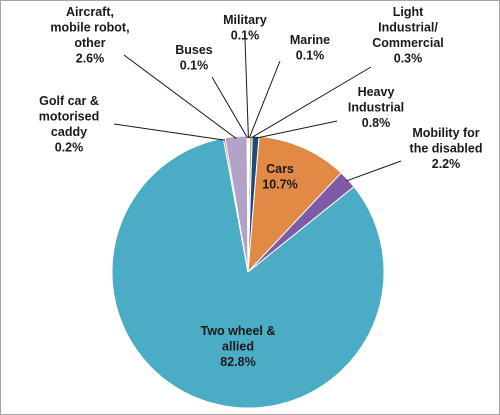  I want to click on slice-value: 82.8%, so click(237, 362).